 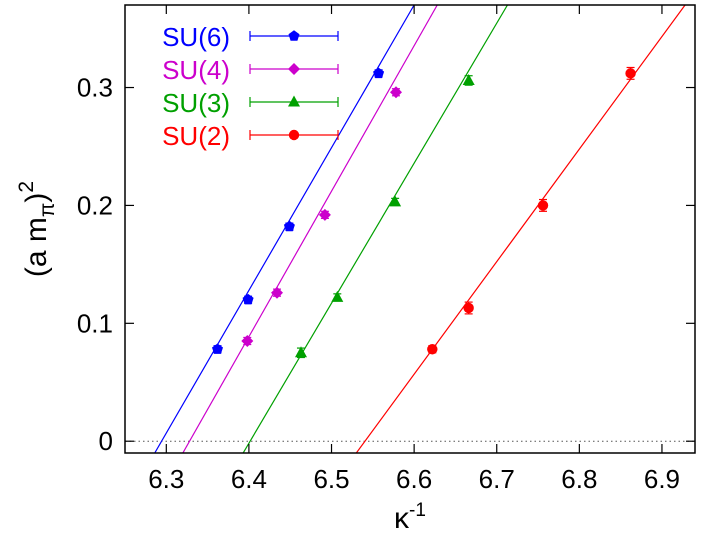 What do you see at coordinates (662, 479) in the screenshot?
I see `x-tick-label: 6.9` at bounding box center [662, 479].